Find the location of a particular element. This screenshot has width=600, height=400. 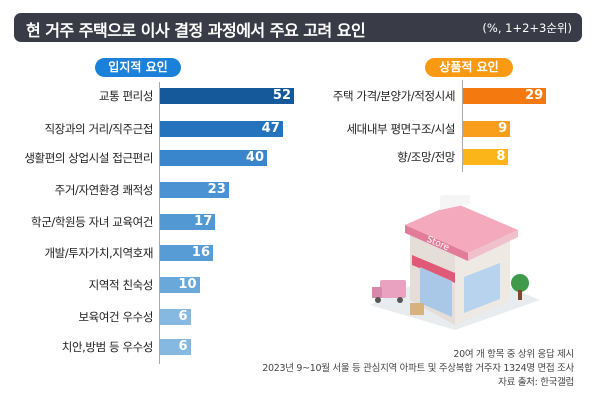

store-roof is located at coordinates (461, 228).